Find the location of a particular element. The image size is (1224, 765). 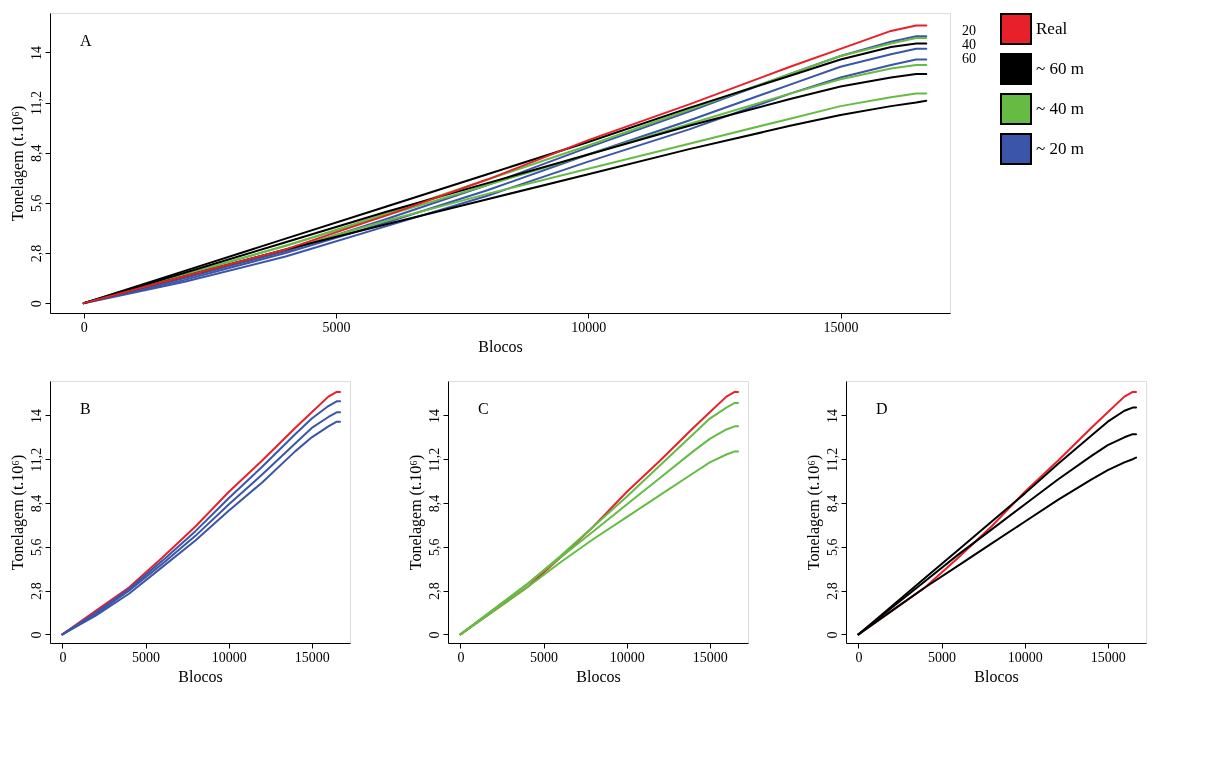

annotation: B is located at coordinates (85, 408).